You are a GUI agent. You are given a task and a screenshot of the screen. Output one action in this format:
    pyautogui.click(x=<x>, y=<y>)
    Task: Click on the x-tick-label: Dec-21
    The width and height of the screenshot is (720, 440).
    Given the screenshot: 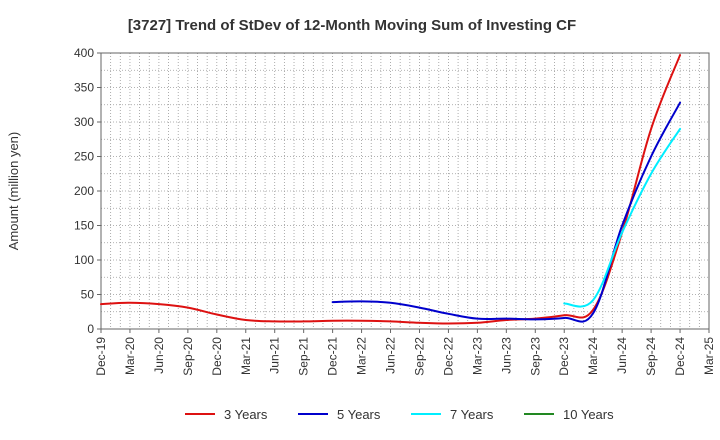 What is the action you would take?
    pyautogui.click(x=333, y=356)
    